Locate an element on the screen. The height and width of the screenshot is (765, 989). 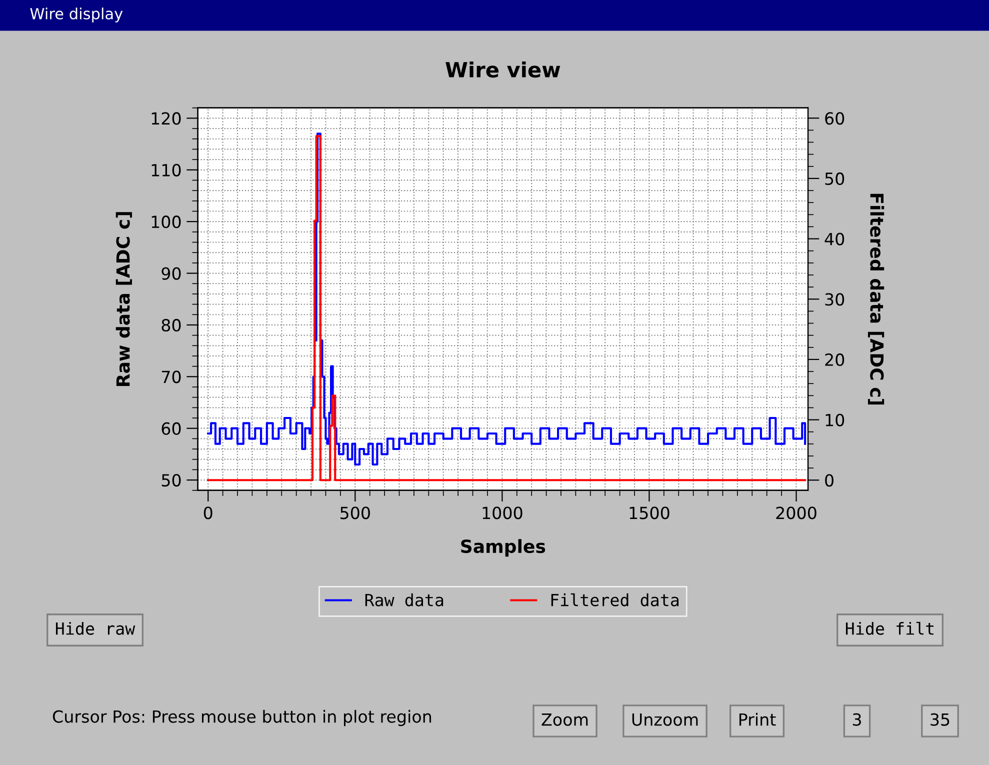
text: Unzoom is located at coordinates (665, 719).